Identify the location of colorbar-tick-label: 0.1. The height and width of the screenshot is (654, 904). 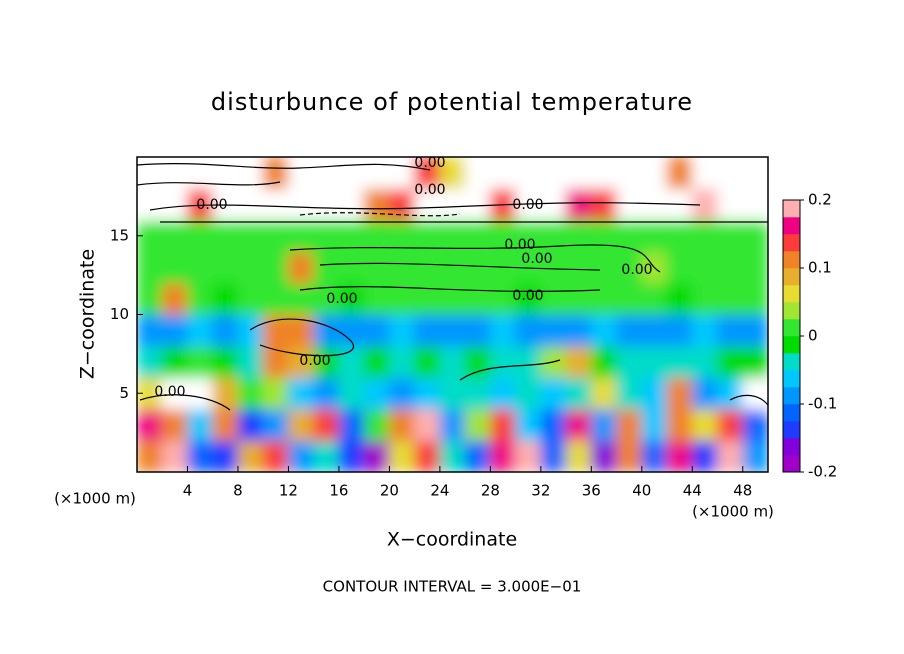
(820, 268).